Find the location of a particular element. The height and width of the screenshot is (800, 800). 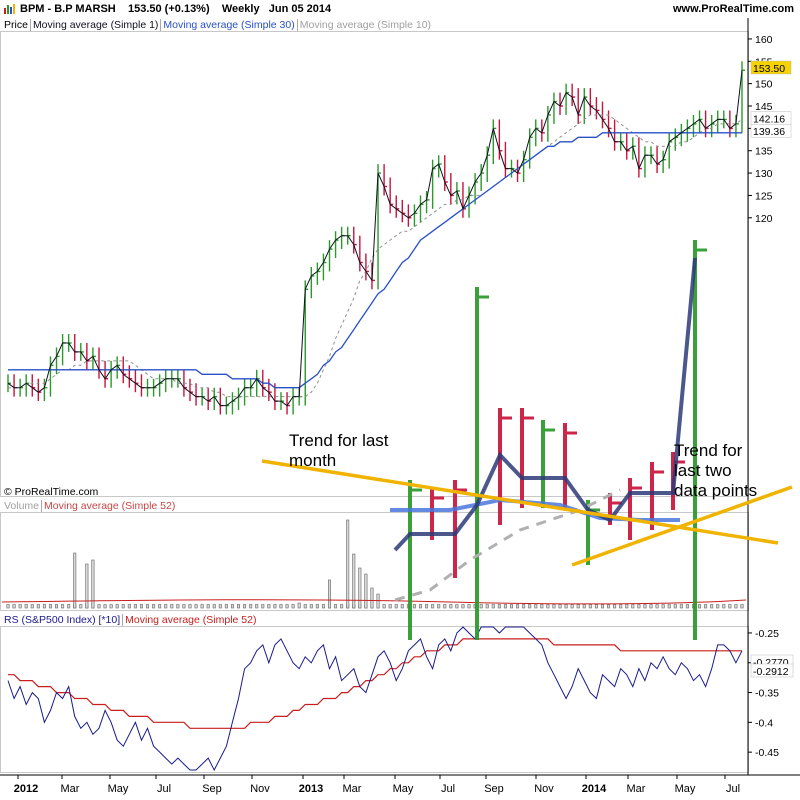

price-tick-label: 120 is located at coordinates (764, 219).